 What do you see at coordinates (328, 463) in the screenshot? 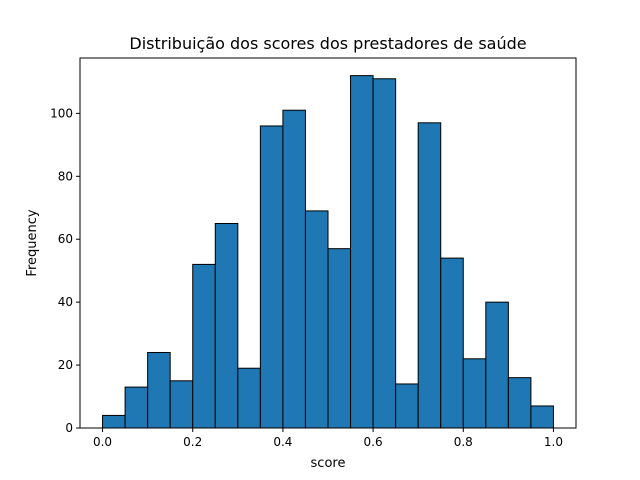
I see `x-axis-label: score` at bounding box center [328, 463].